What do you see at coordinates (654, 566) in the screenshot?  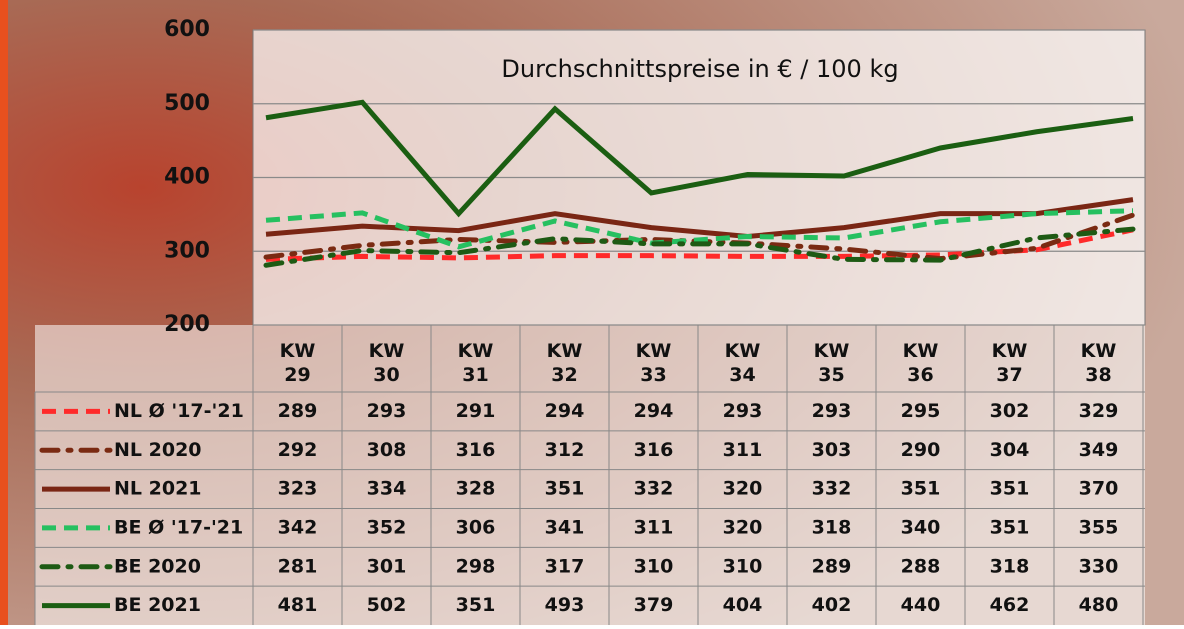 I see `table-value: 310` at bounding box center [654, 566].